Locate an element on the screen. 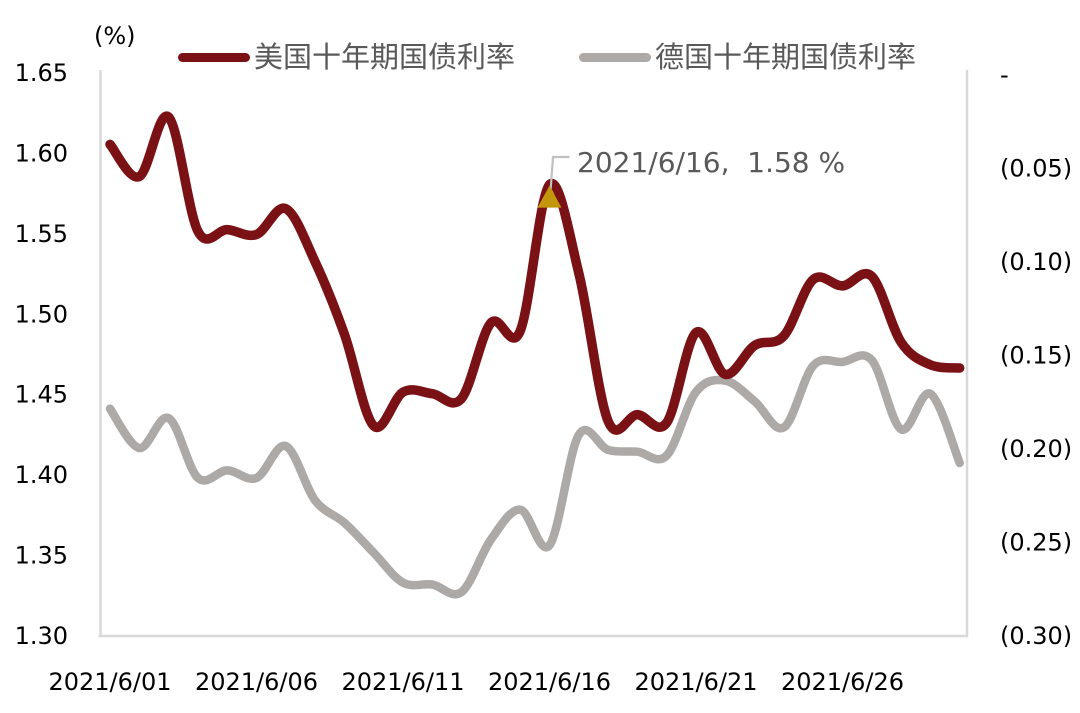 Image resolution: width=1080 pixels, height=713 pixels. right-axis-tick-label: (0.30) is located at coordinates (1036, 636).